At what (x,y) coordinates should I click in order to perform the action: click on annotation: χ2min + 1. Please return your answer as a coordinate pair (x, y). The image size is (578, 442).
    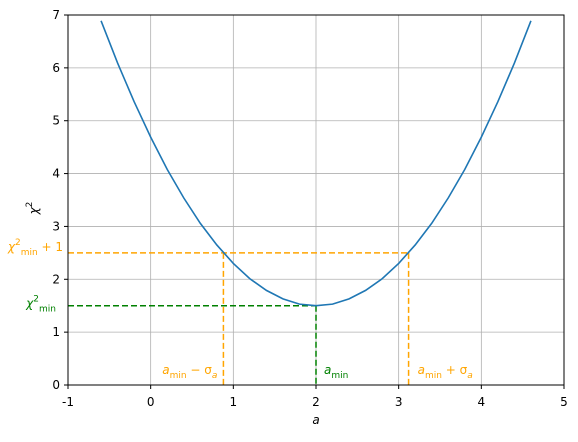
    Looking at the image, I should click on (35, 248).